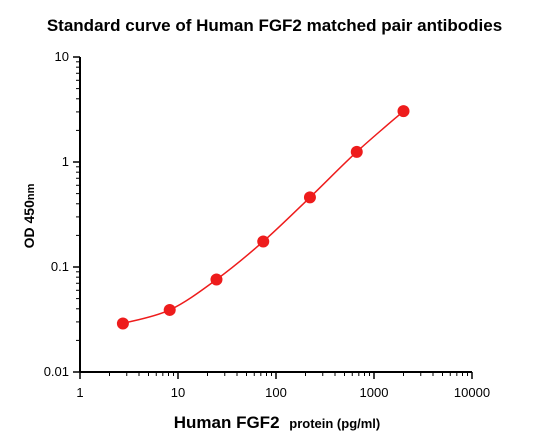  Describe the element at coordinates (79, 392) in the screenshot. I see `x-tick-label: 1` at that location.